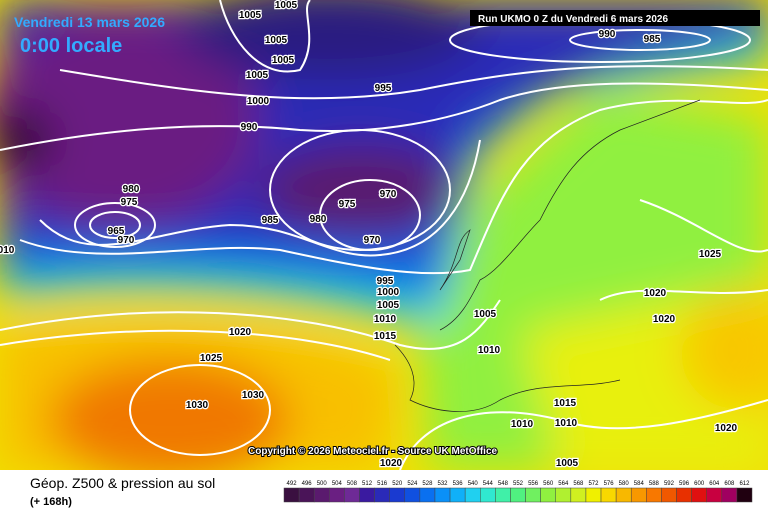 The height and width of the screenshot is (512, 768). What do you see at coordinates (458, 484) in the screenshot?
I see `scale-label: 536` at bounding box center [458, 484].